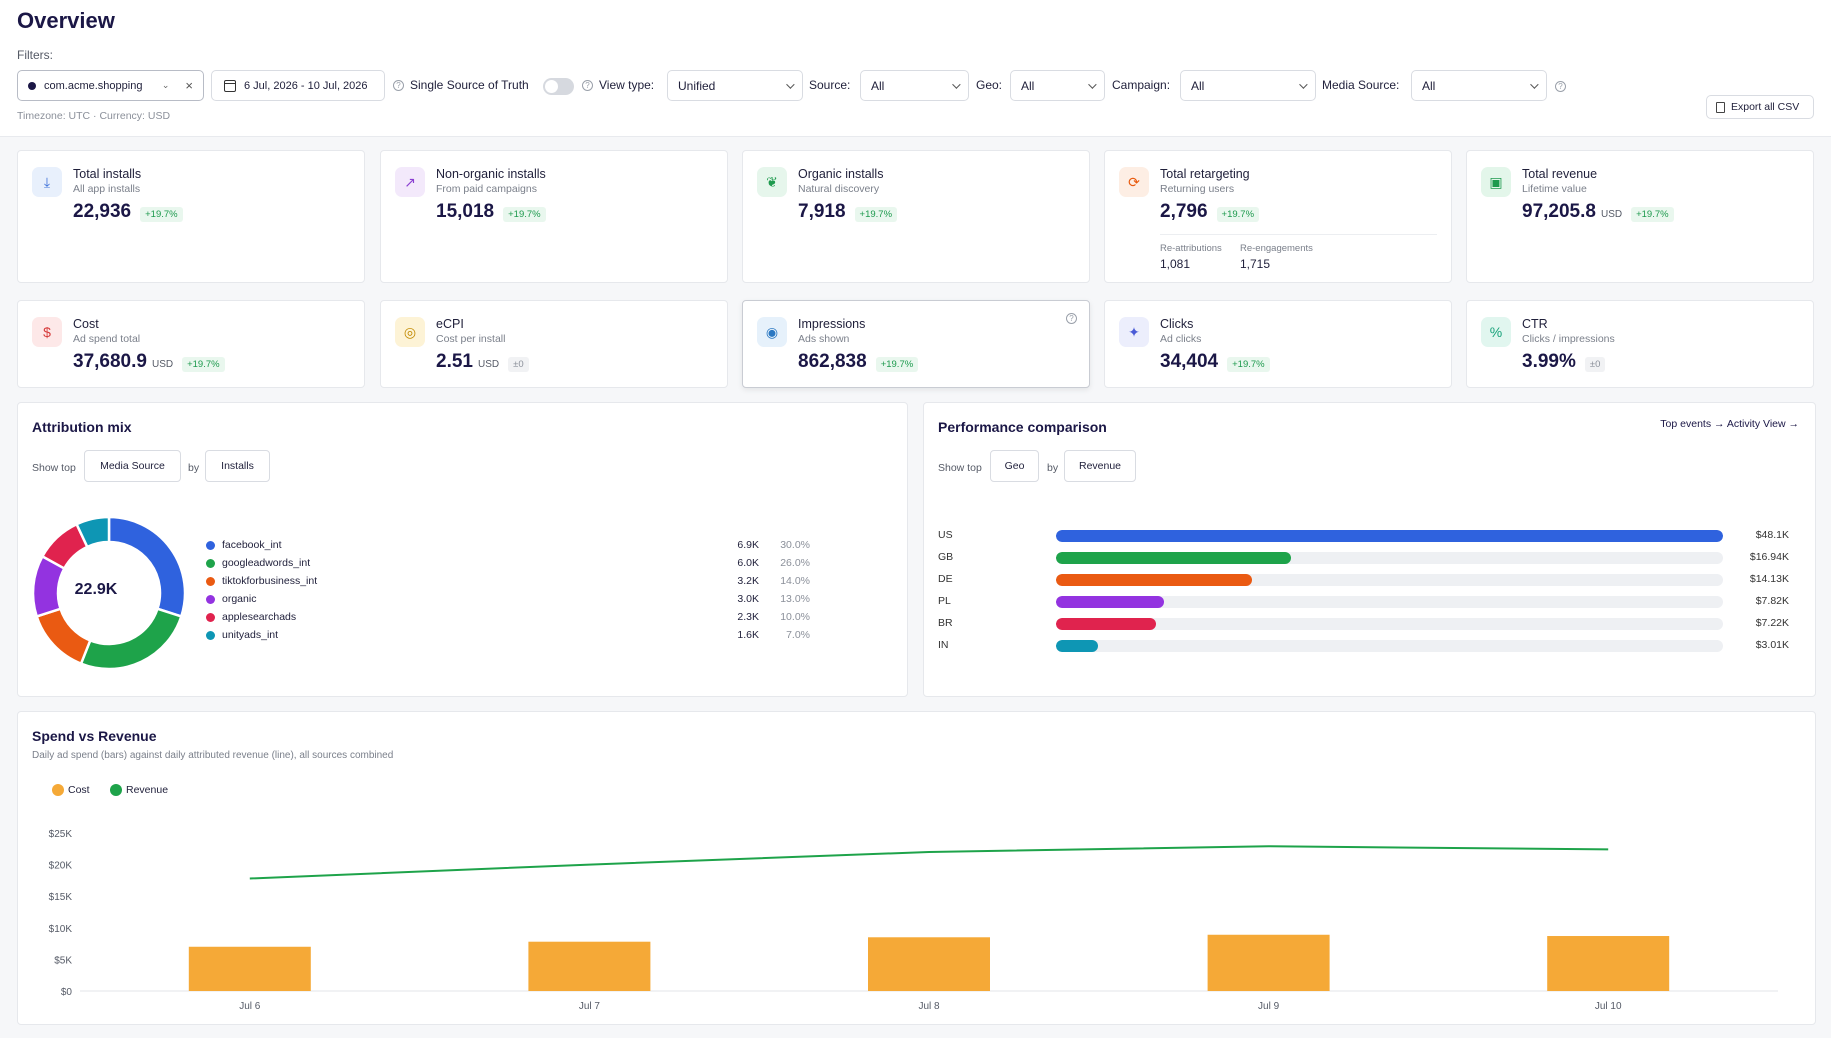  I want to click on calendar-icon, so click(230, 85).